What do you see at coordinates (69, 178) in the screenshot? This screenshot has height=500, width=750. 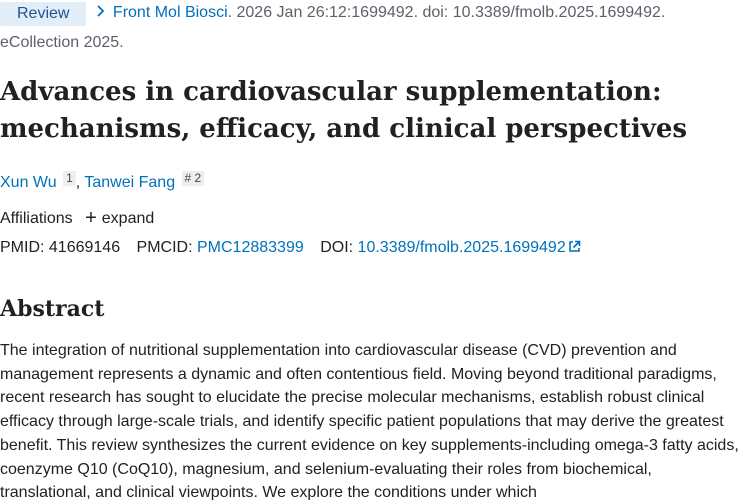 I see `author-affiliation-ref: 1` at bounding box center [69, 178].